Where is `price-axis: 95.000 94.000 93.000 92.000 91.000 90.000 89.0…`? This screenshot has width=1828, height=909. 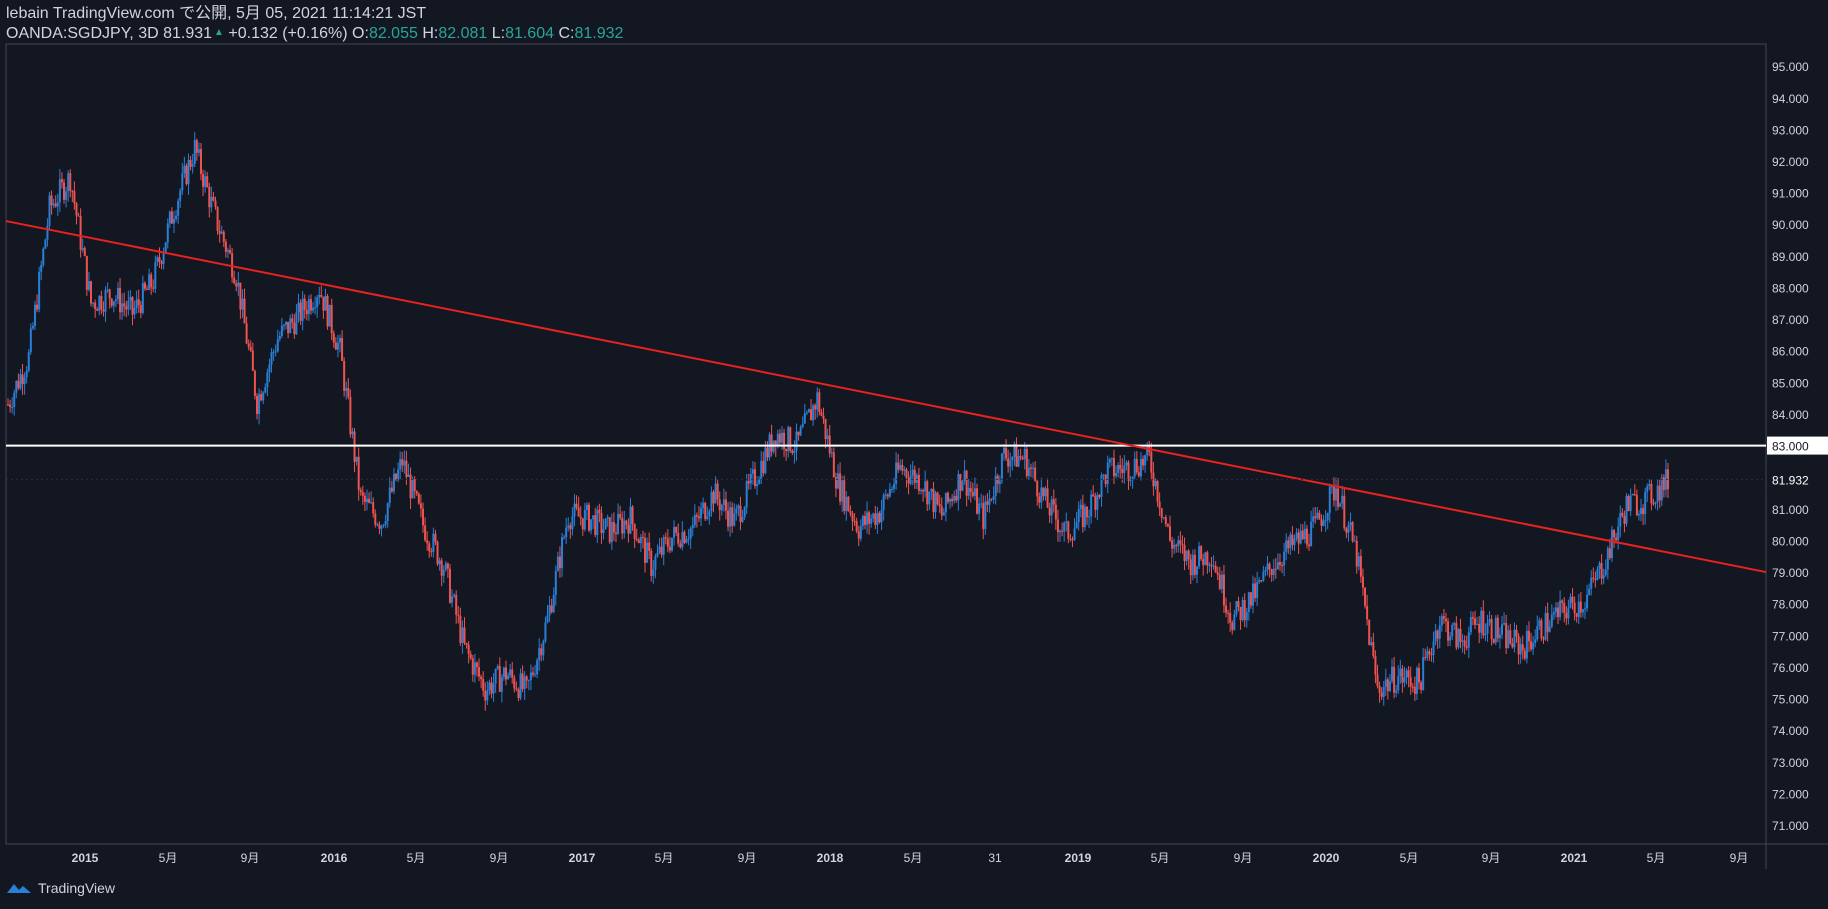 price-axis: 95.000 94.000 93.000 92.000 91.000 90.000 89.0… is located at coordinates (1797, 446).